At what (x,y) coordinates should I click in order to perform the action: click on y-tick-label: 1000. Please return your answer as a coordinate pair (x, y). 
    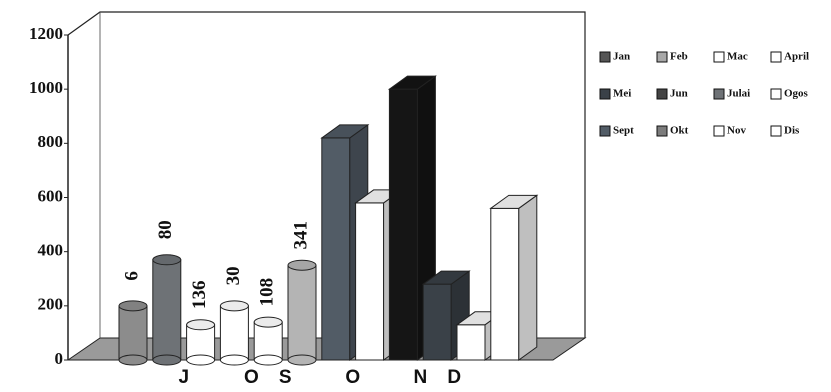
    Looking at the image, I should click on (46, 87).